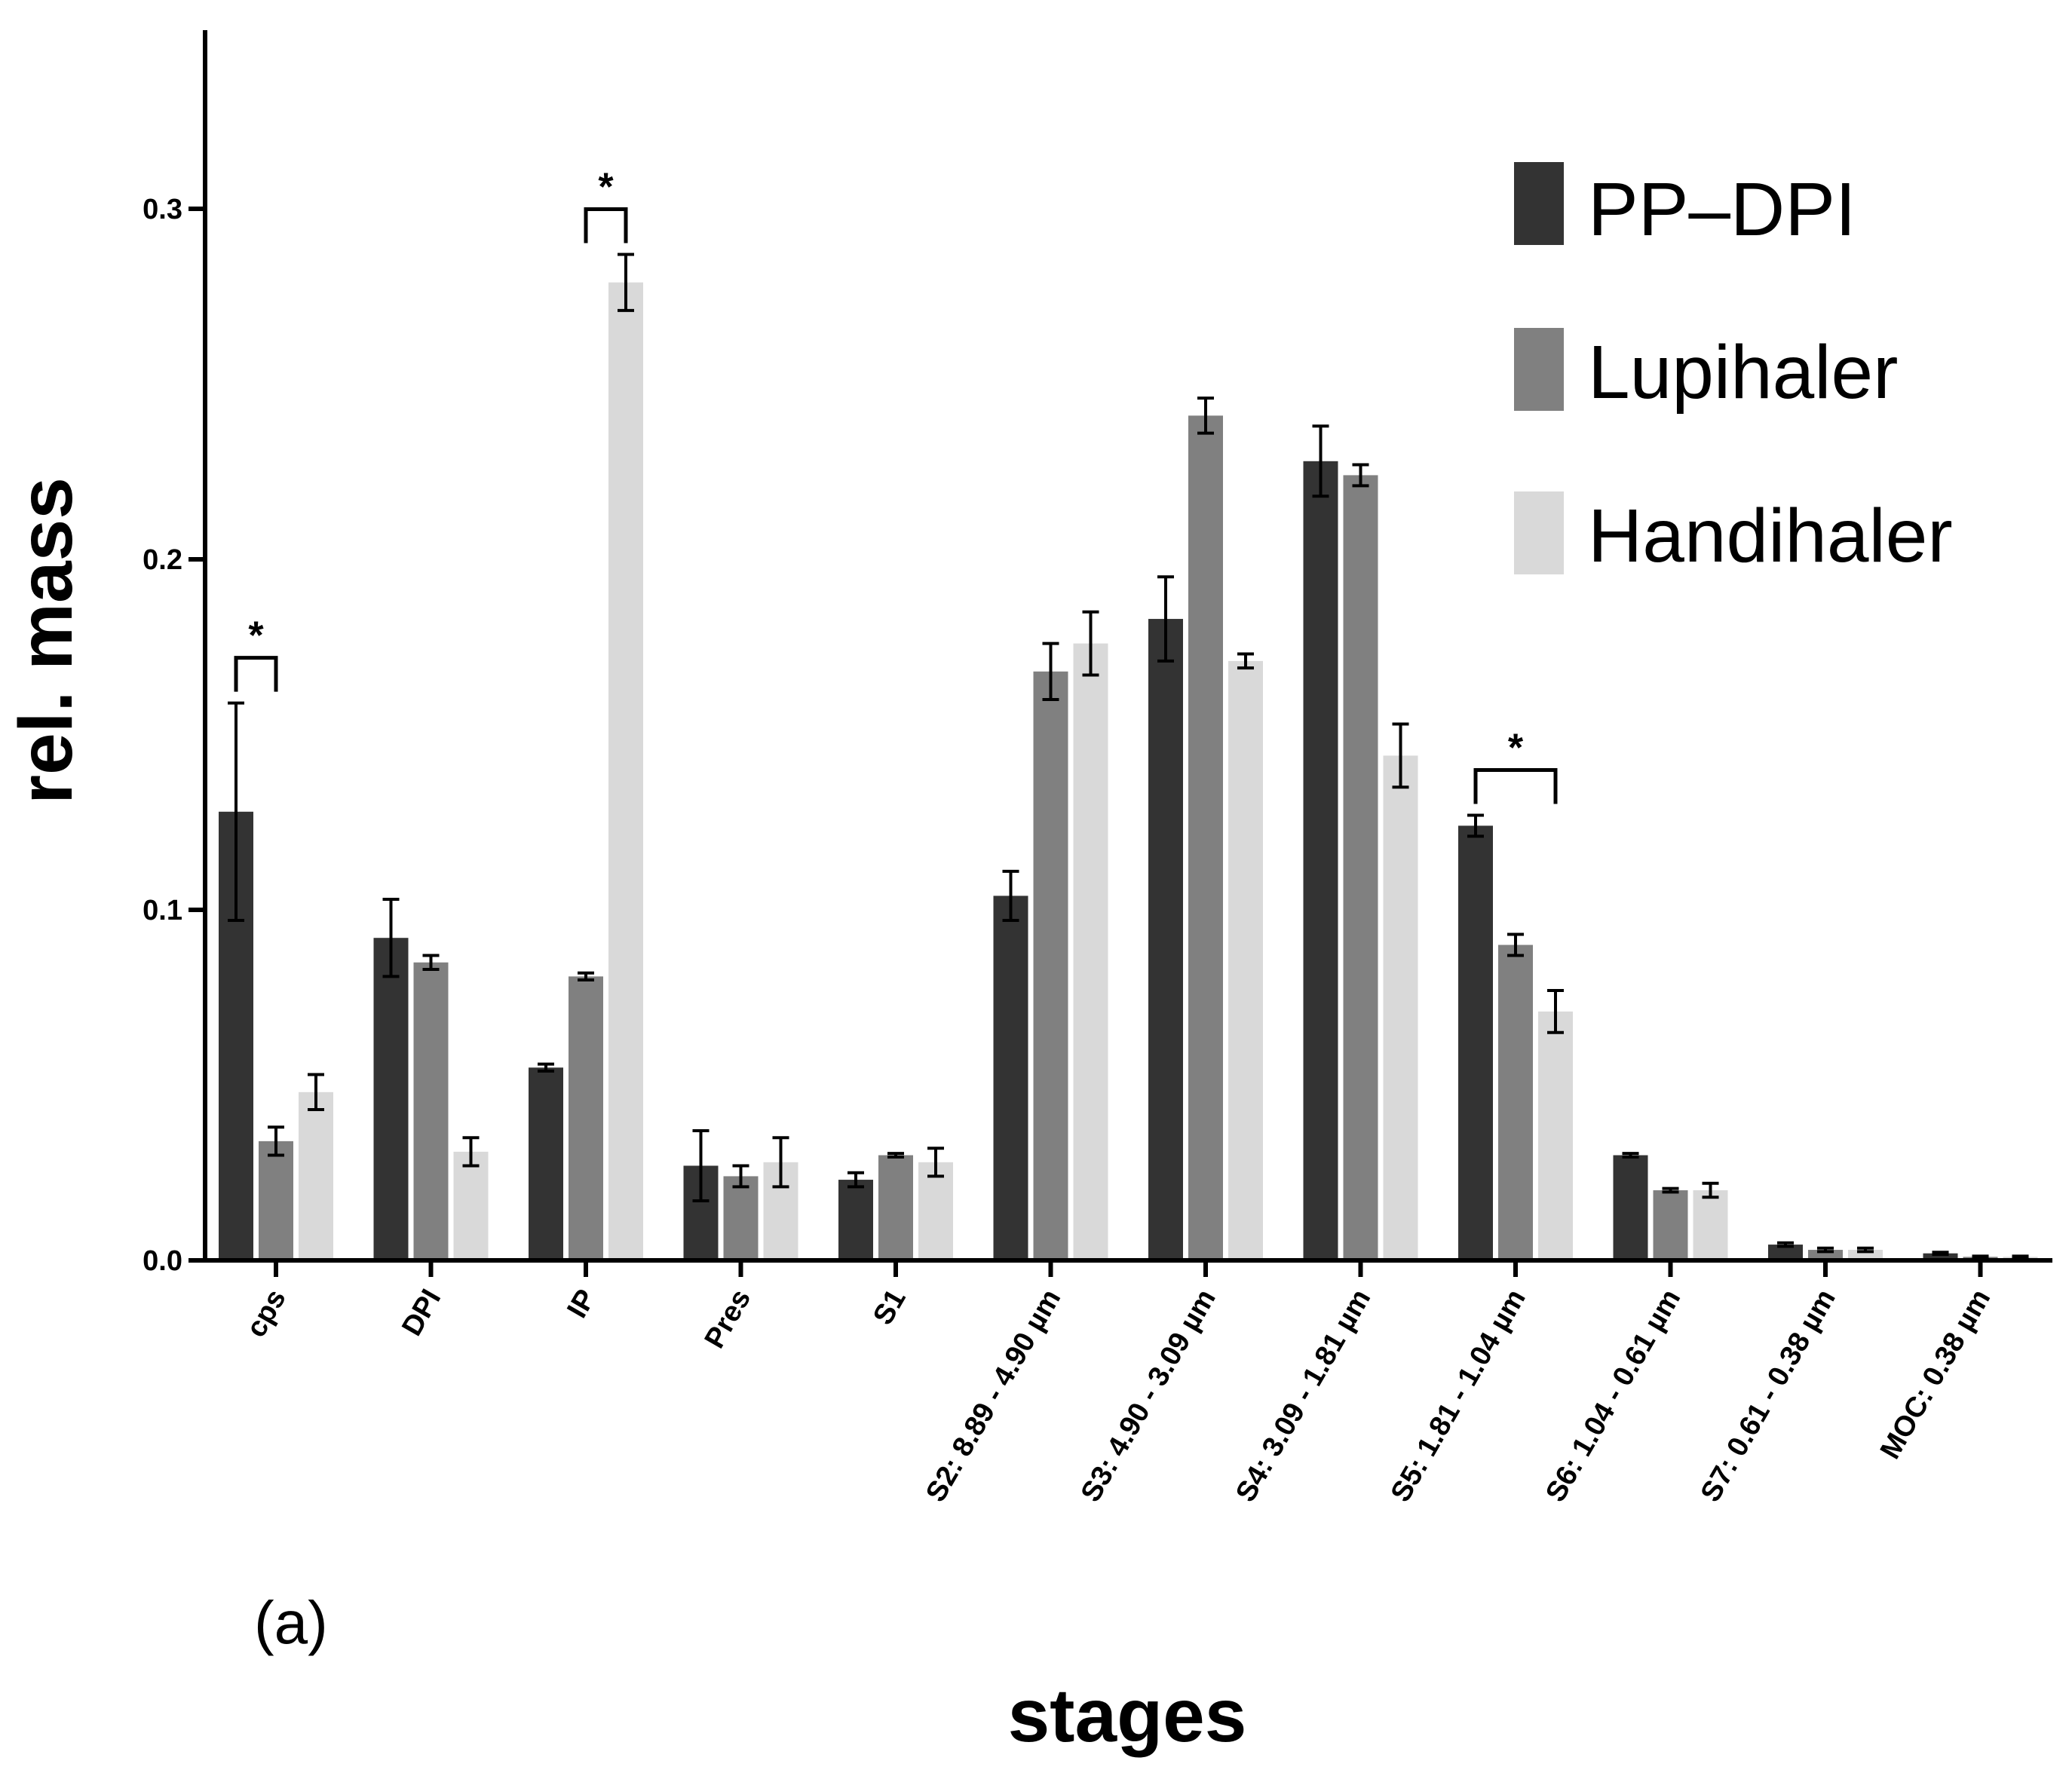 Image resolution: width=2072 pixels, height=1782 pixels. What do you see at coordinates (1148, 1396) in the screenshot?
I see `x-tick-label-s3-4-90-3-09-m: S3: 4.90 - 3.09 µm` at bounding box center [1148, 1396].